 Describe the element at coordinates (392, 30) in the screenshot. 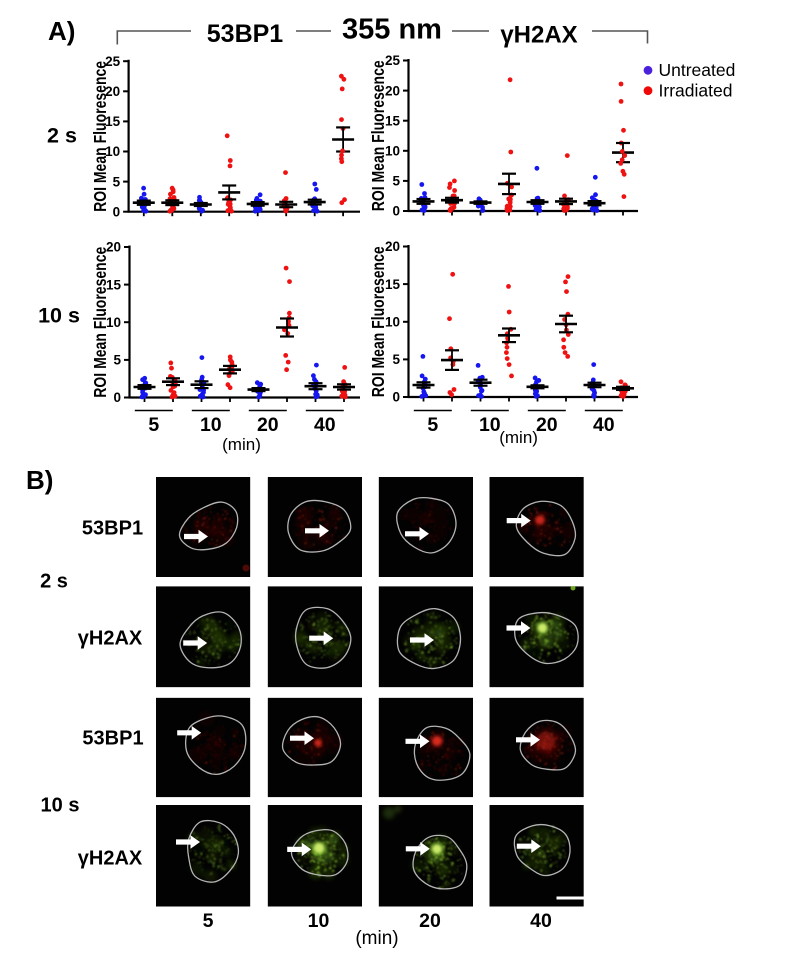

I see `svg-text: 355 nm` at that location.